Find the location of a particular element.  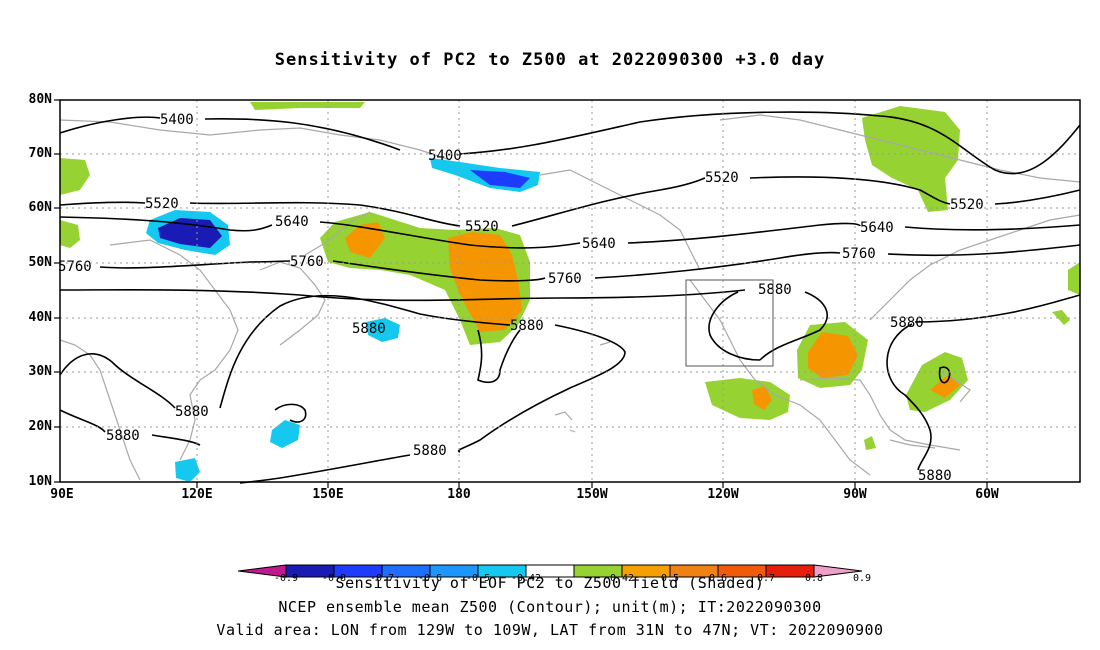

lat-label: 30N is located at coordinates (40, 371).